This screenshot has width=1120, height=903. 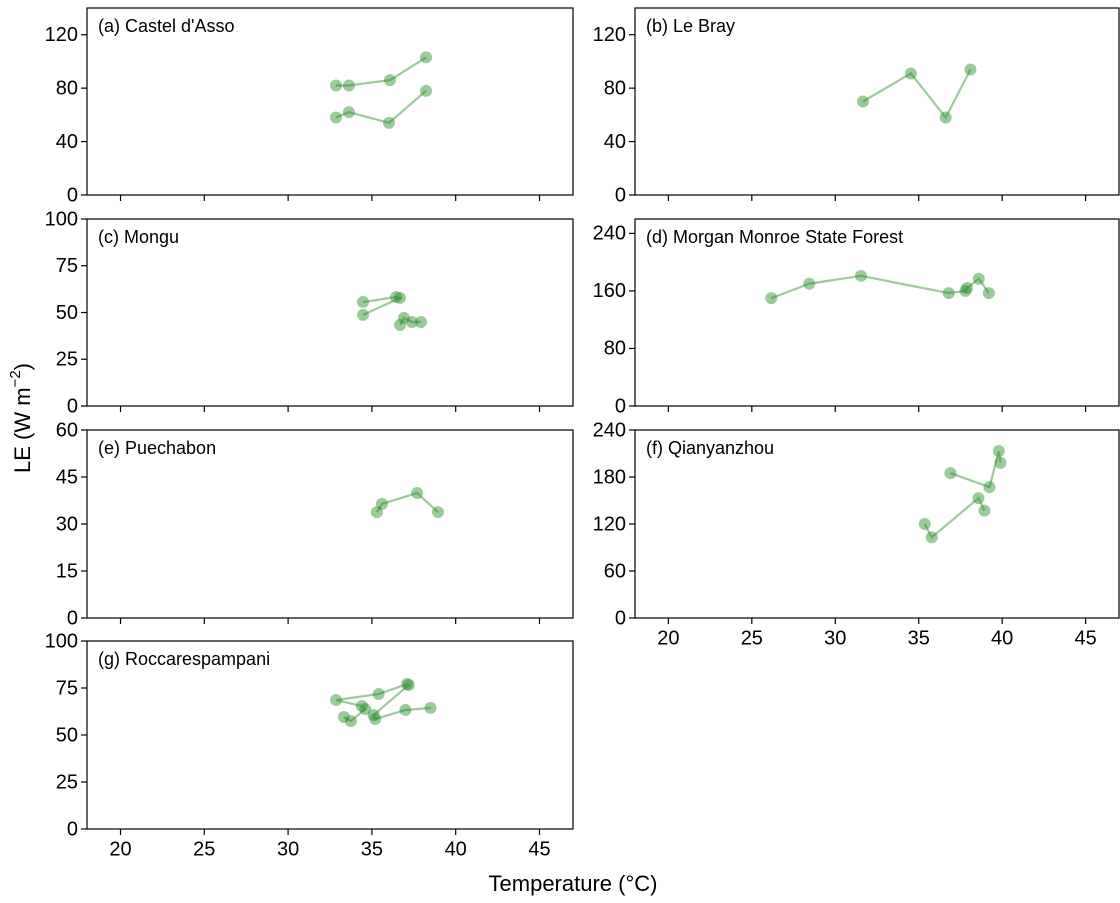 I want to click on panel-title: (a) Castel d'Asso, so click(x=166, y=26).